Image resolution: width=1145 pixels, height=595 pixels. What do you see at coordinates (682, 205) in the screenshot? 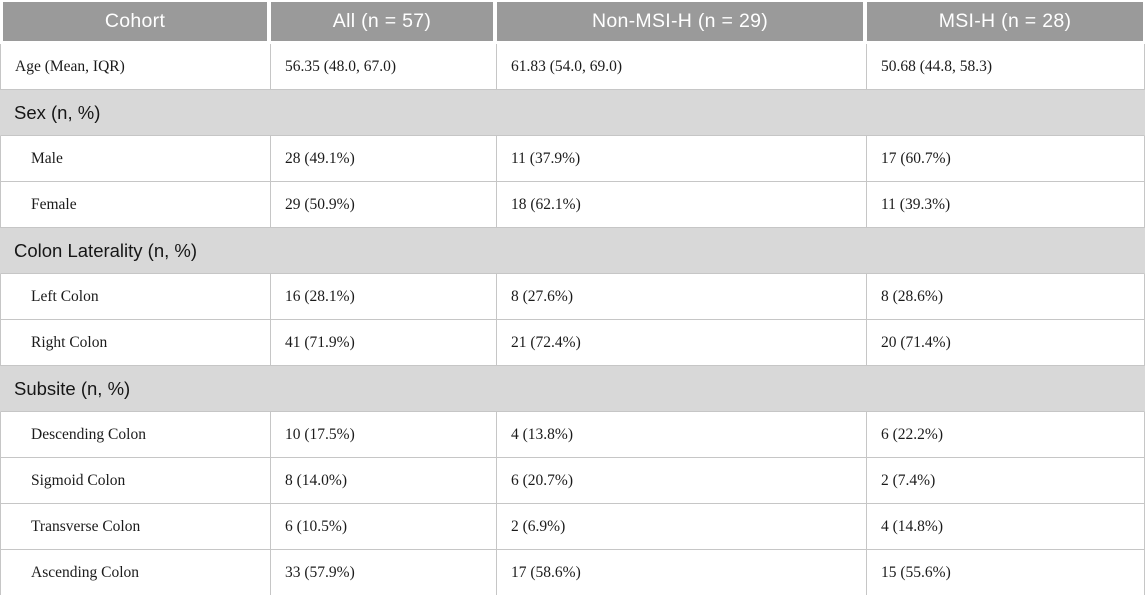
I see `cell-value: 18 (62.1%)` at bounding box center [682, 205].